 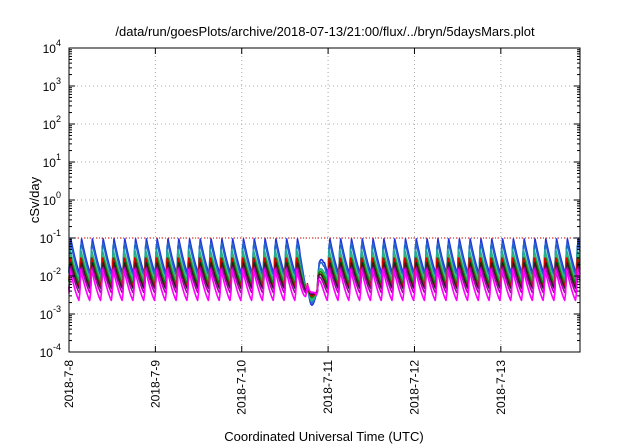 What do you see at coordinates (414, 387) in the screenshot?
I see `x-tick-label: 2018-7-12` at bounding box center [414, 387].